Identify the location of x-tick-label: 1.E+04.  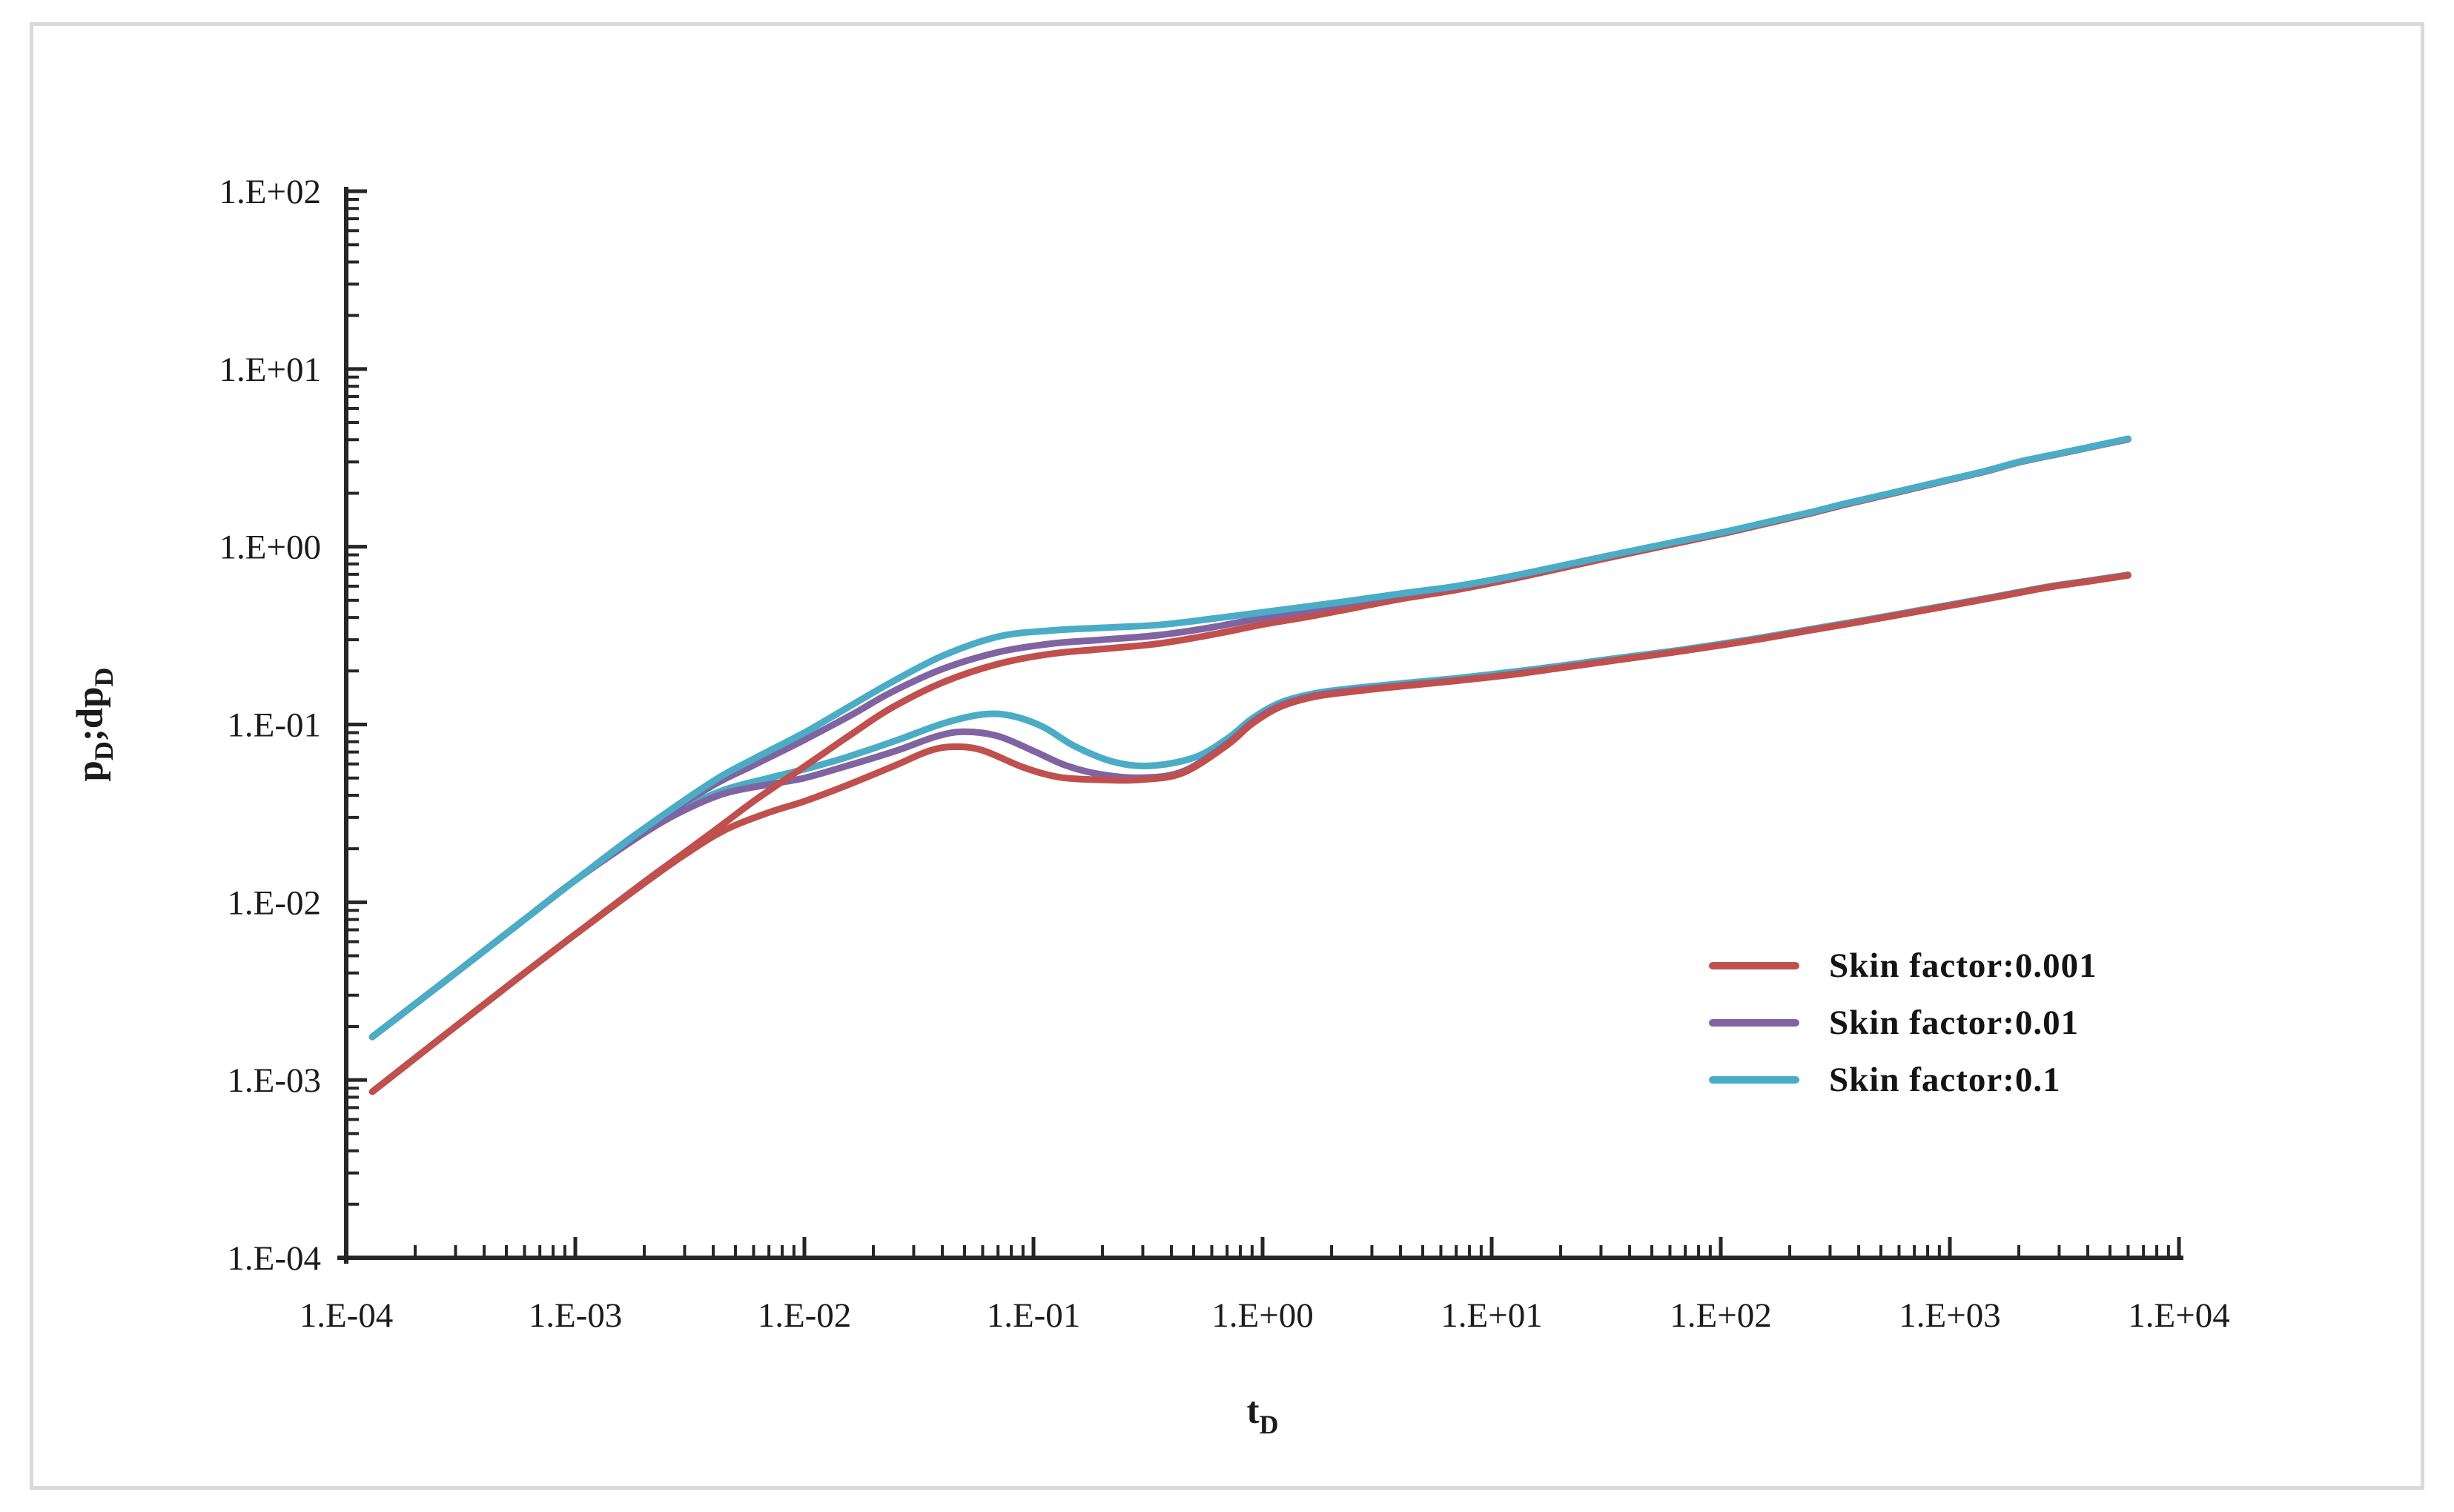
(2178, 1316).